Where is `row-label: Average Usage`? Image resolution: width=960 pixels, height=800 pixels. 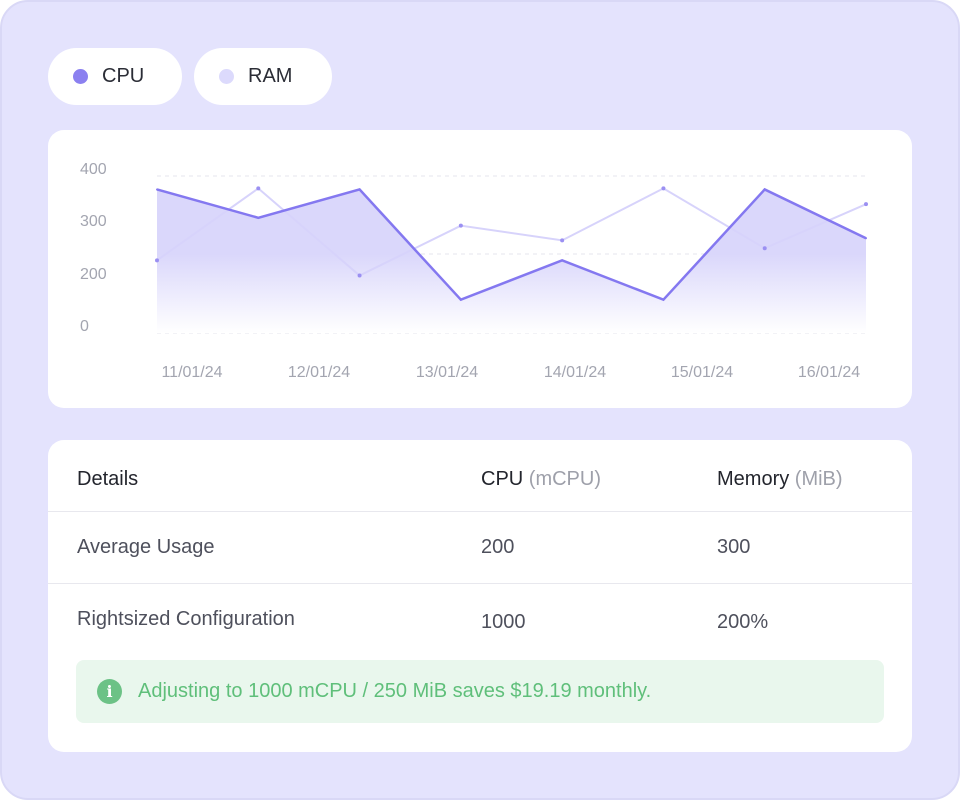 row-label: Average Usage is located at coordinates (146, 547).